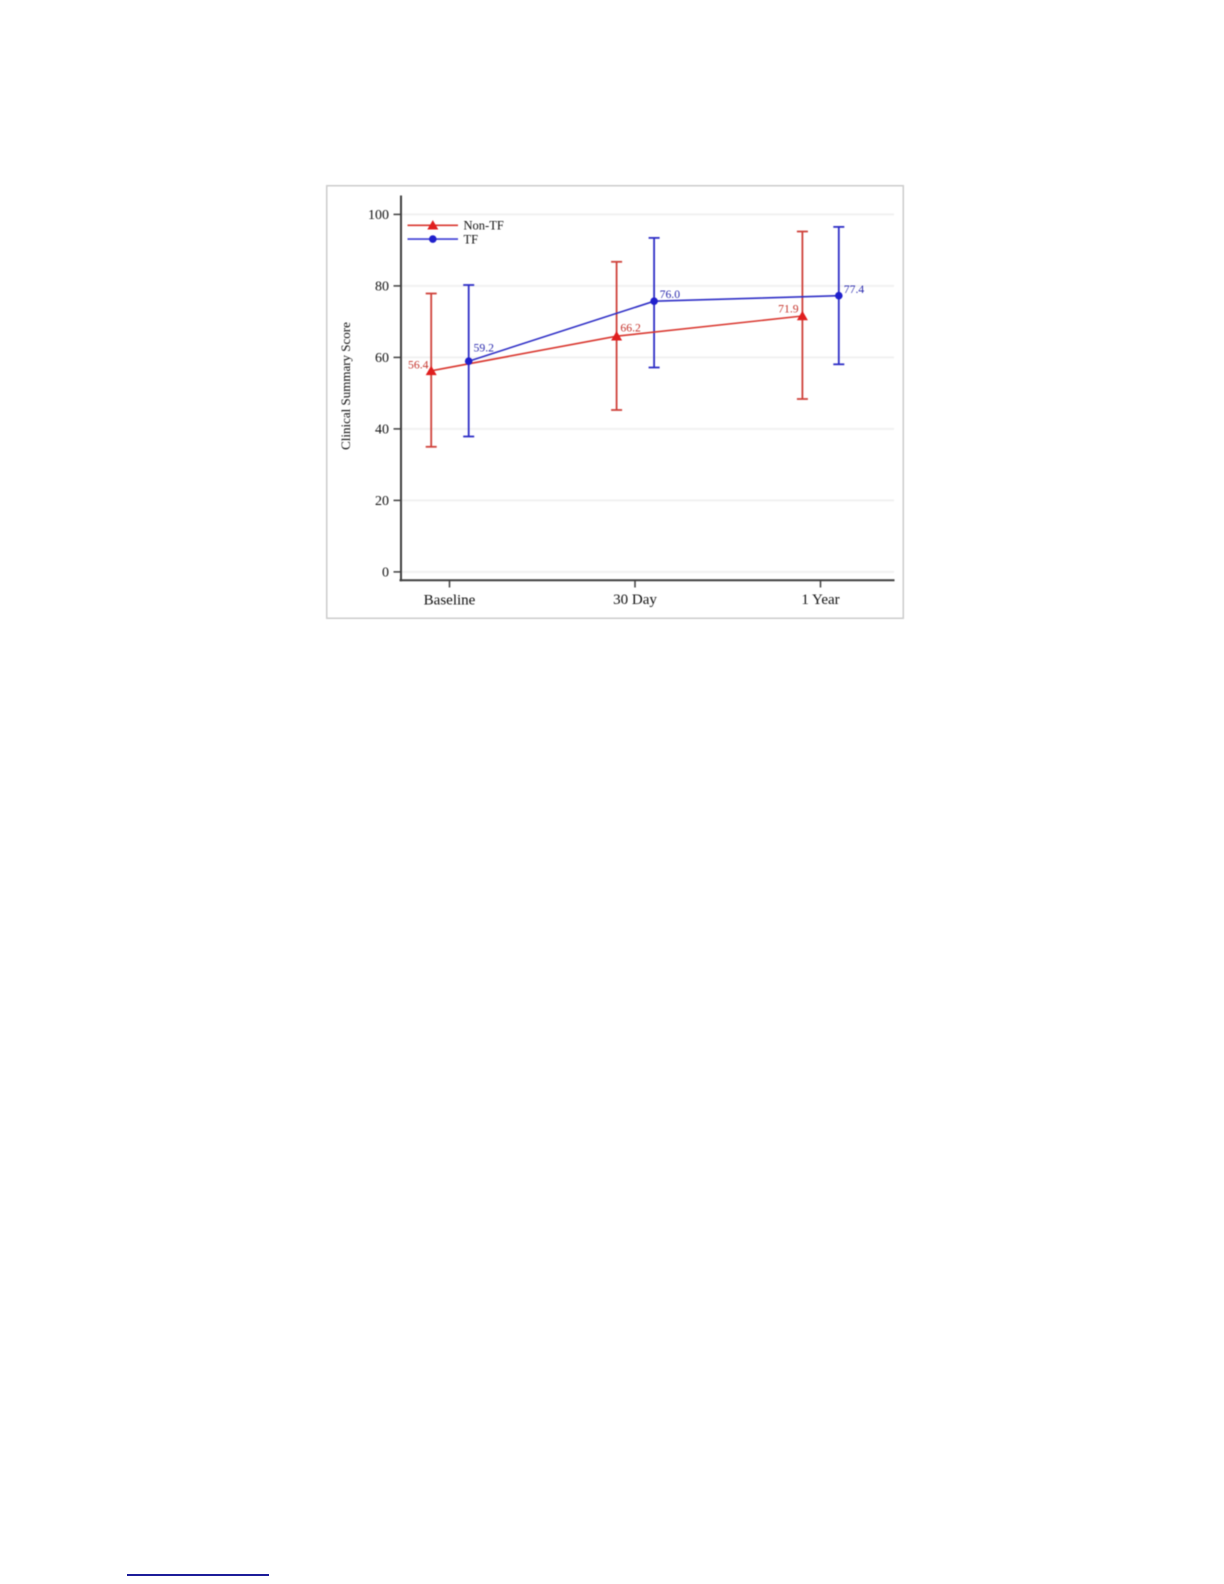 The image size is (1224, 1584). What do you see at coordinates (483, 225) in the screenshot?
I see `svg-text: Non-TF` at bounding box center [483, 225].